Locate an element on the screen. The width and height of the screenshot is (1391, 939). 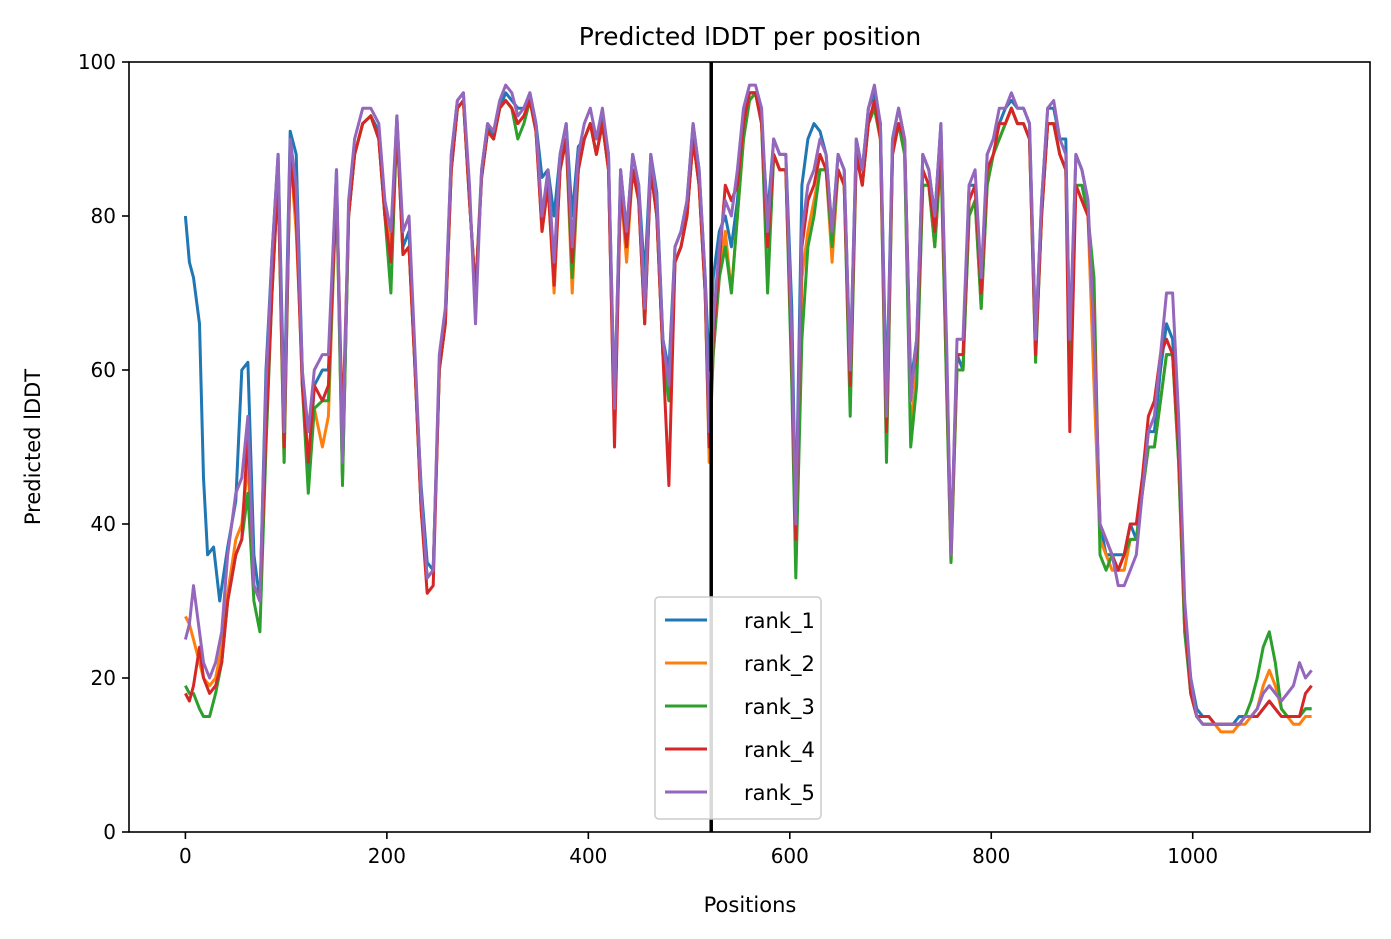
x-tick-label: 200 is located at coordinates (387, 856).